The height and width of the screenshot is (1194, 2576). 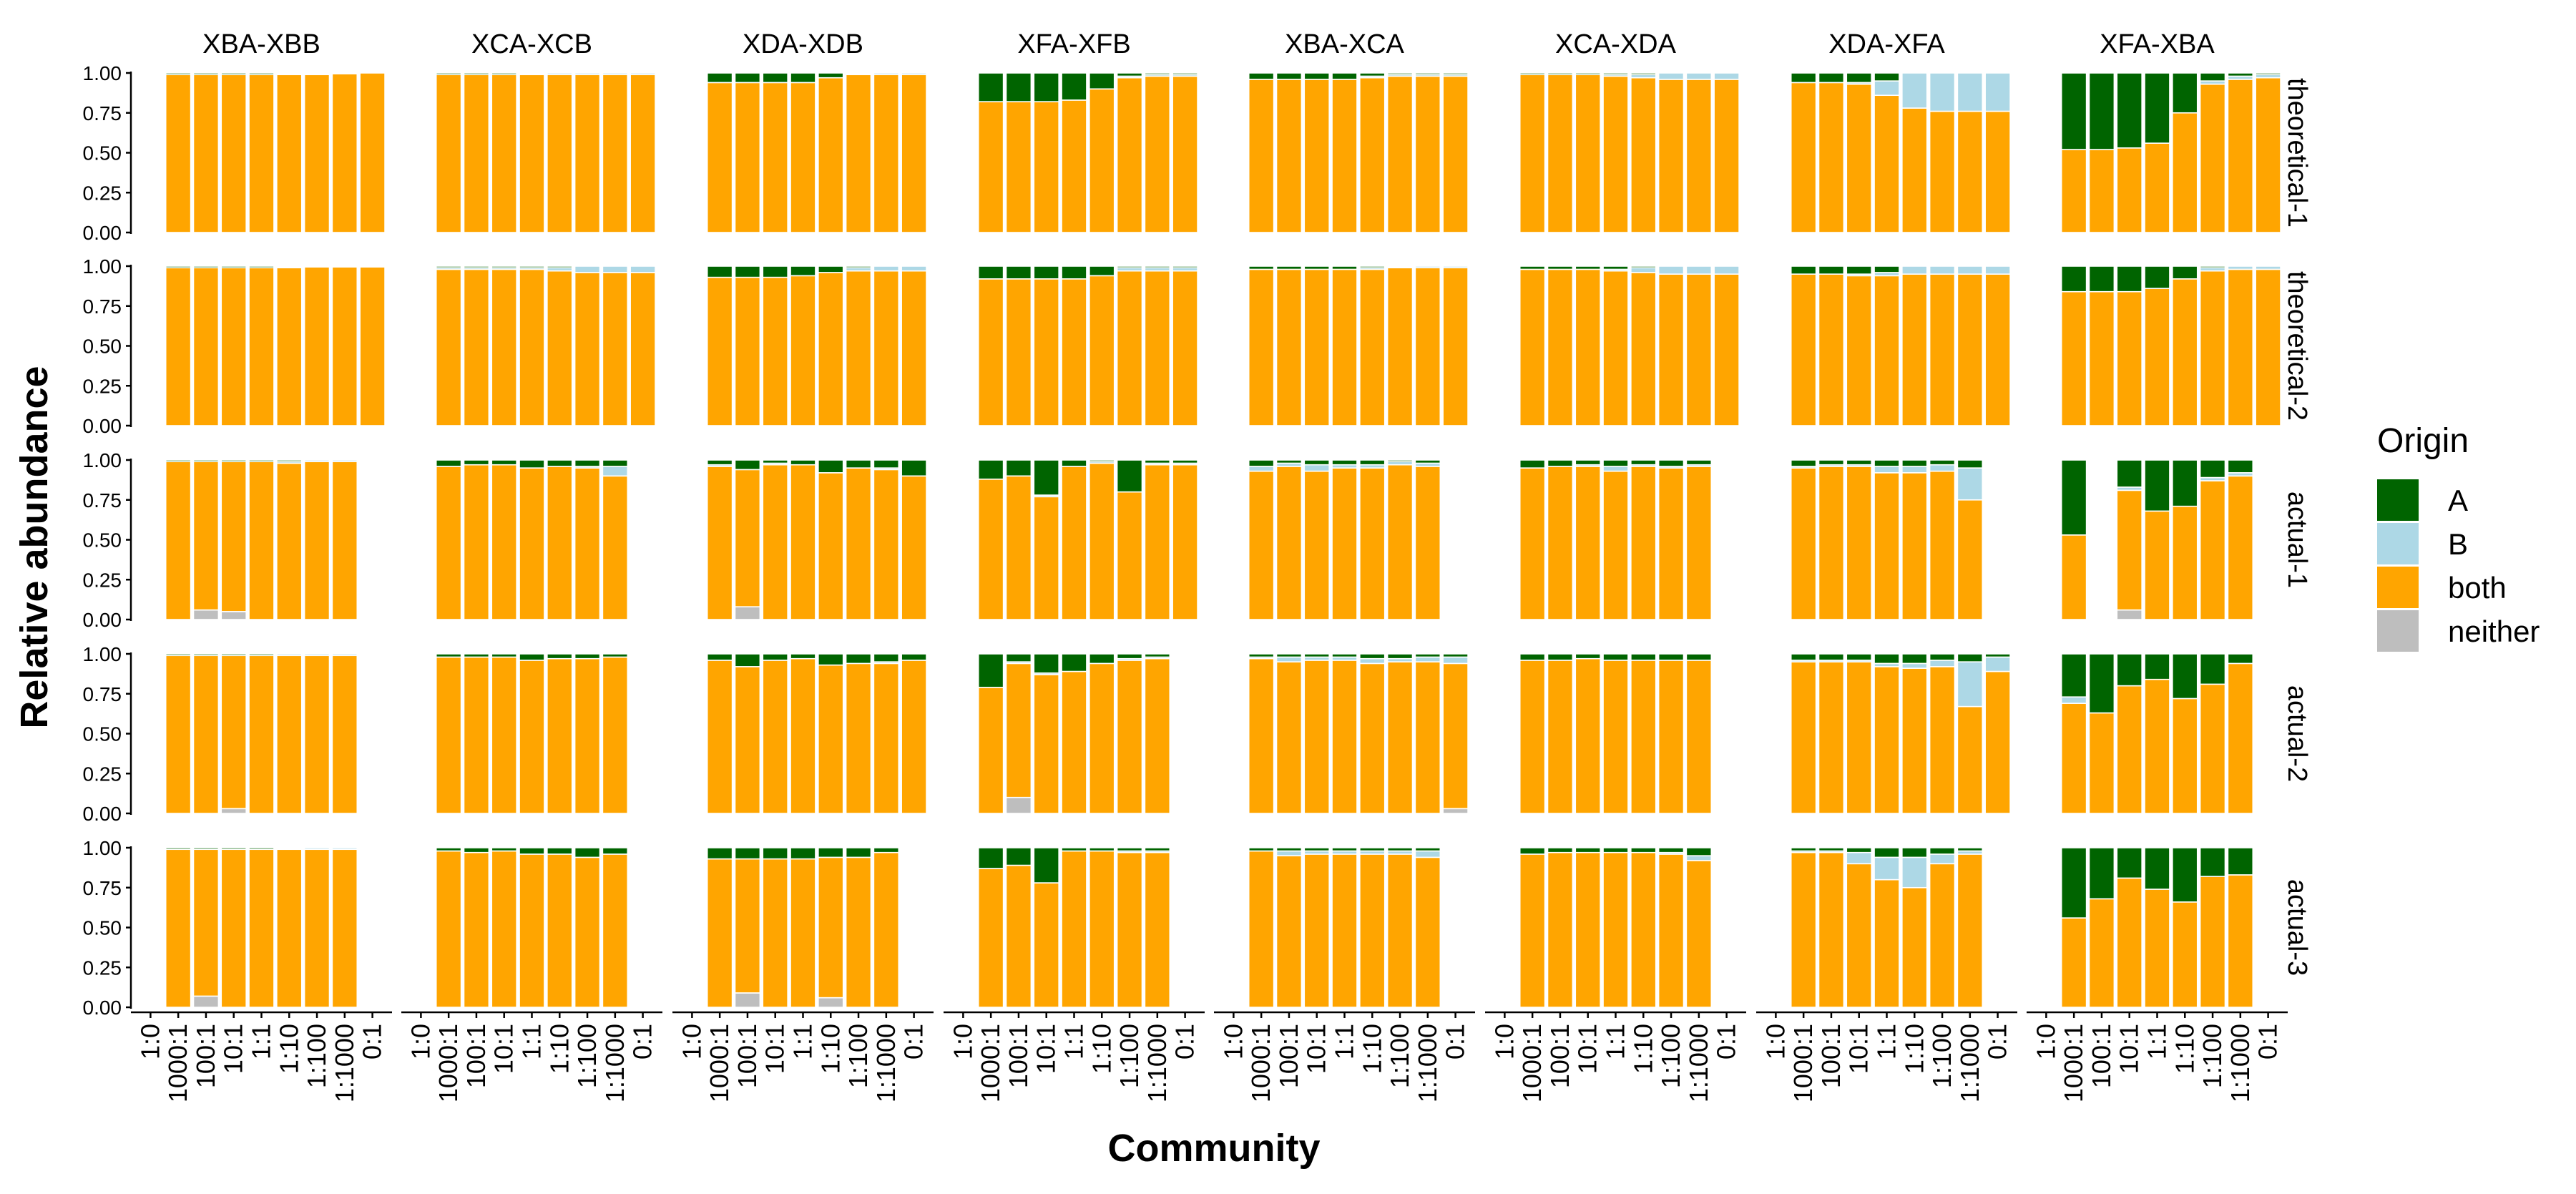 I want to click on row-strip-label: theoretical-1, so click(x=2297, y=153).